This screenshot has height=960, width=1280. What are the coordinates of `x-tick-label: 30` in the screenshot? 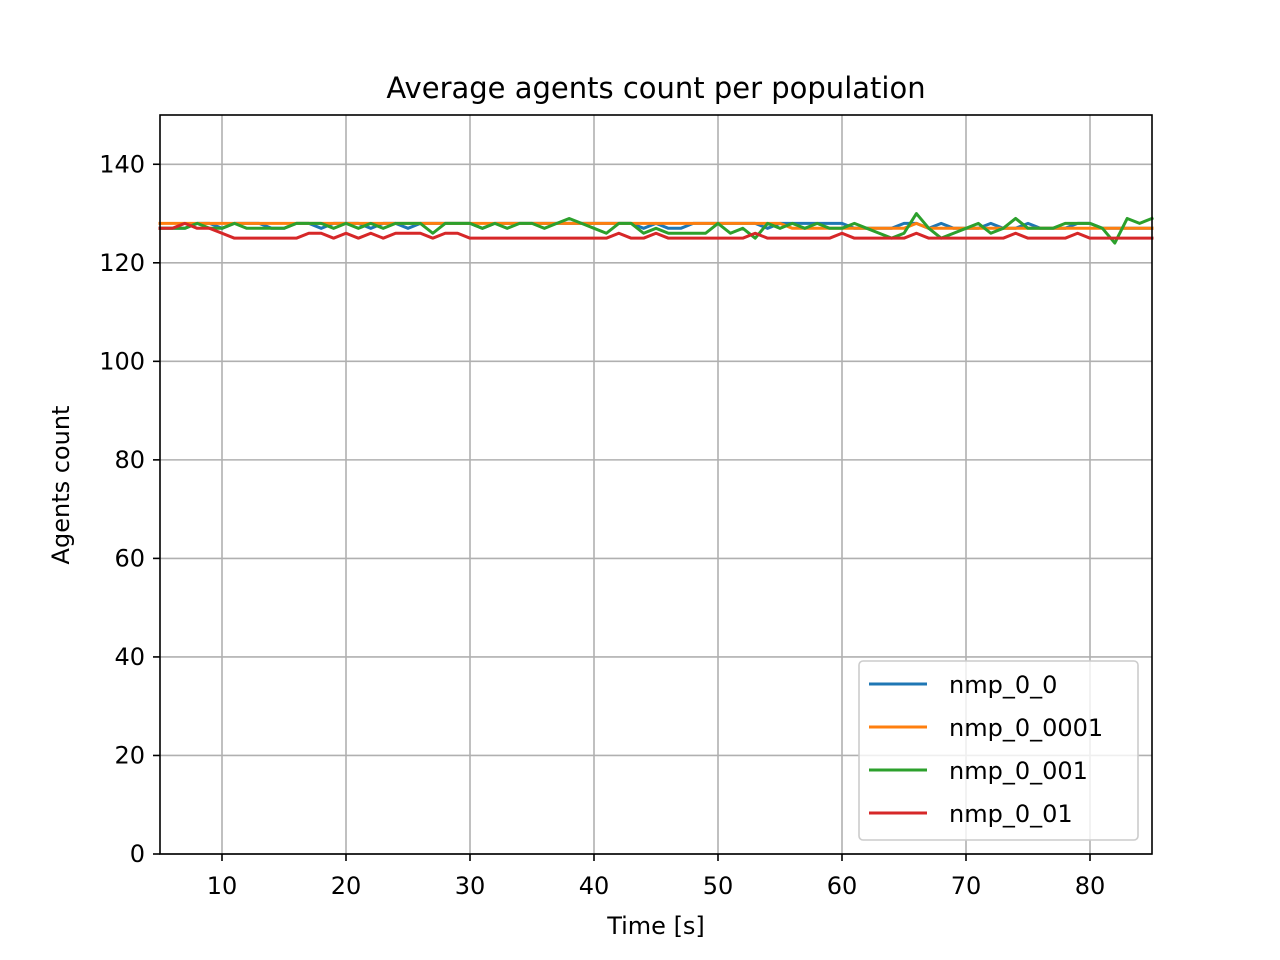 It's located at (470, 886).